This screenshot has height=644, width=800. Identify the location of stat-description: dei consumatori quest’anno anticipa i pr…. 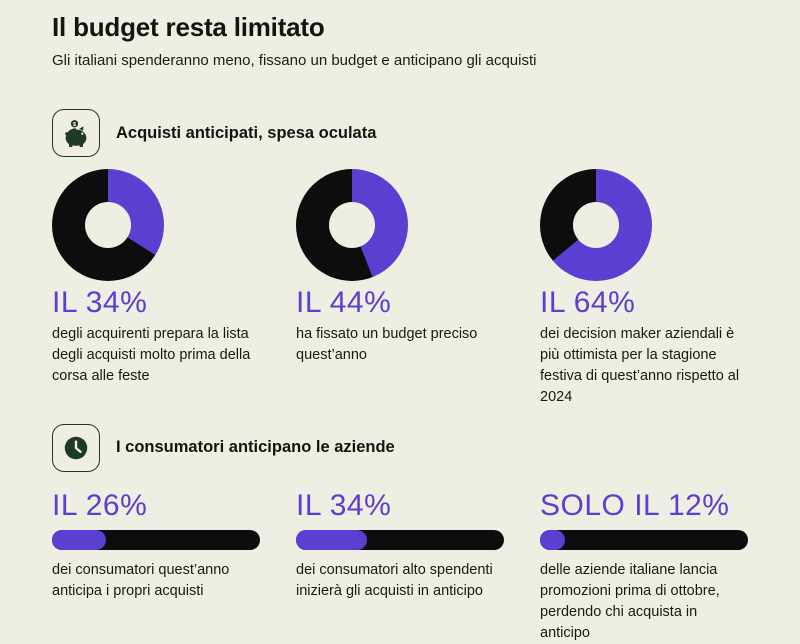
(141, 581).